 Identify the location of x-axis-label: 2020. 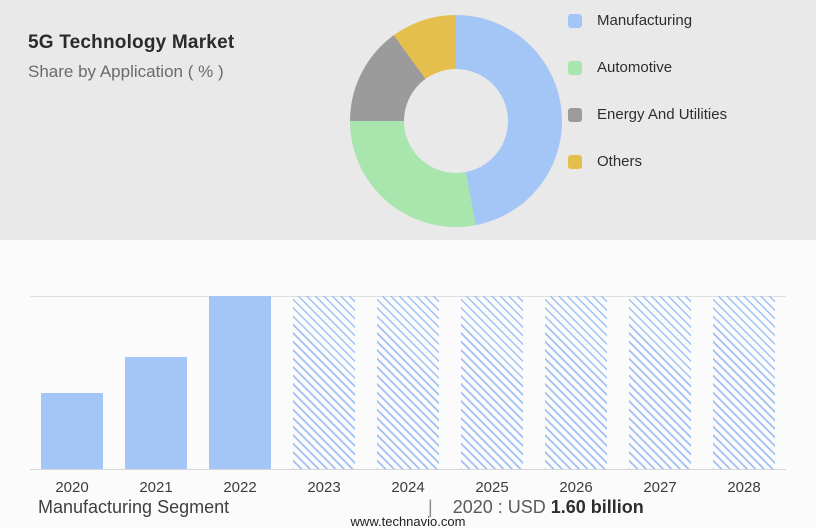
(72, 487).